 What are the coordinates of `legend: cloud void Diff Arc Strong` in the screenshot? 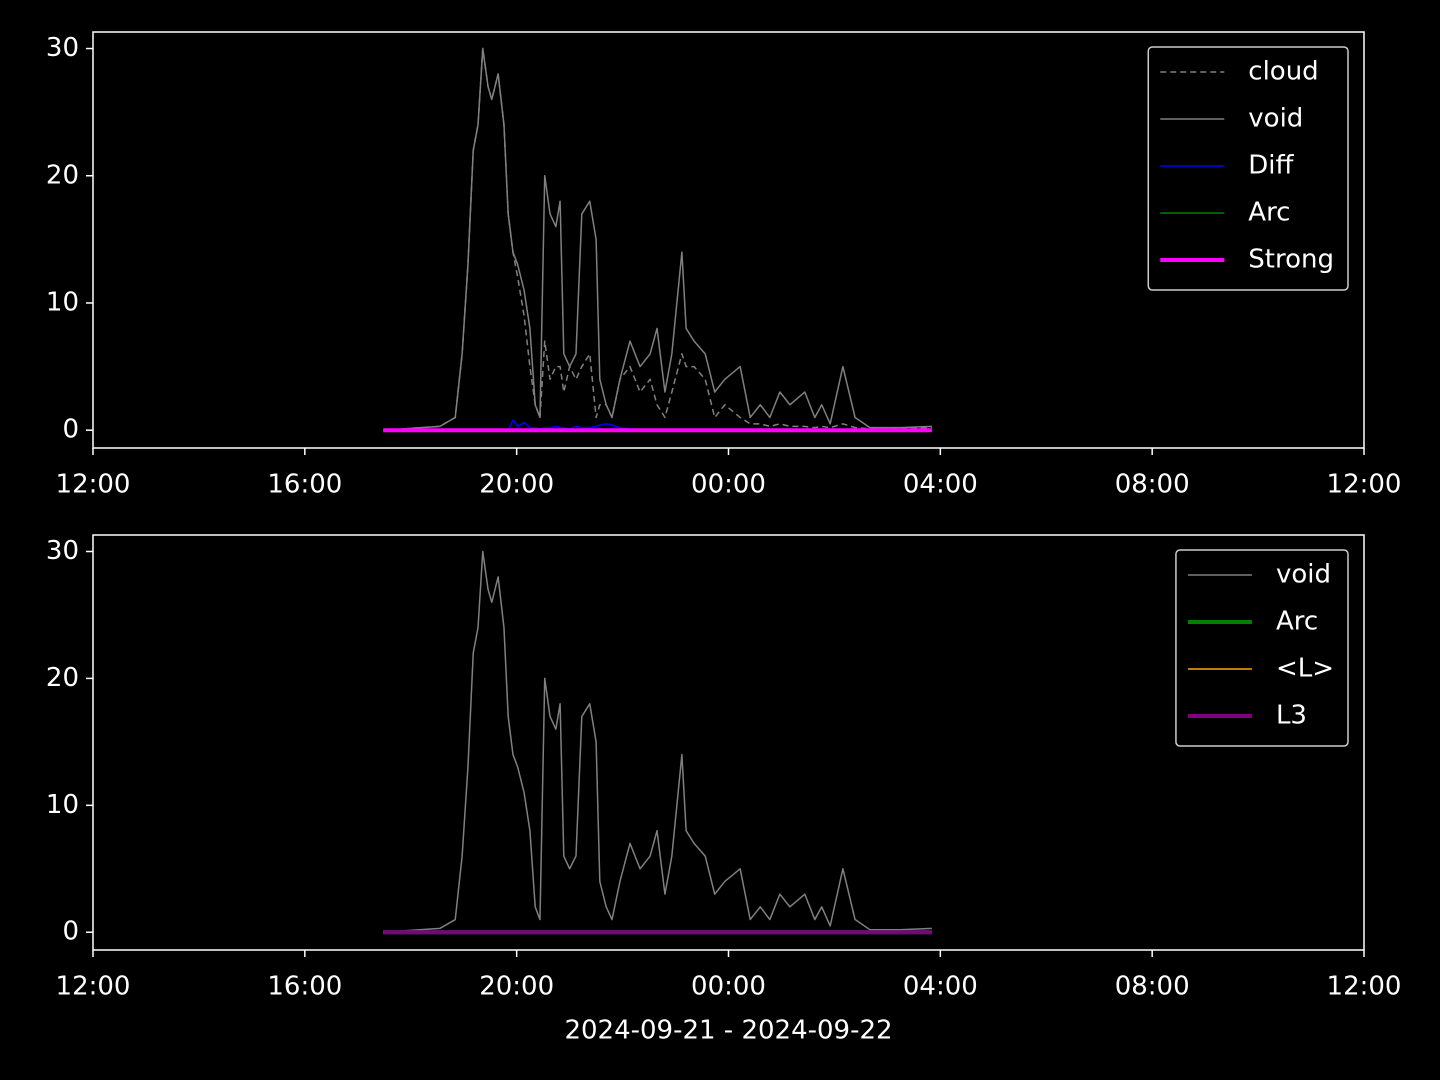 It's located at (1248, 168).